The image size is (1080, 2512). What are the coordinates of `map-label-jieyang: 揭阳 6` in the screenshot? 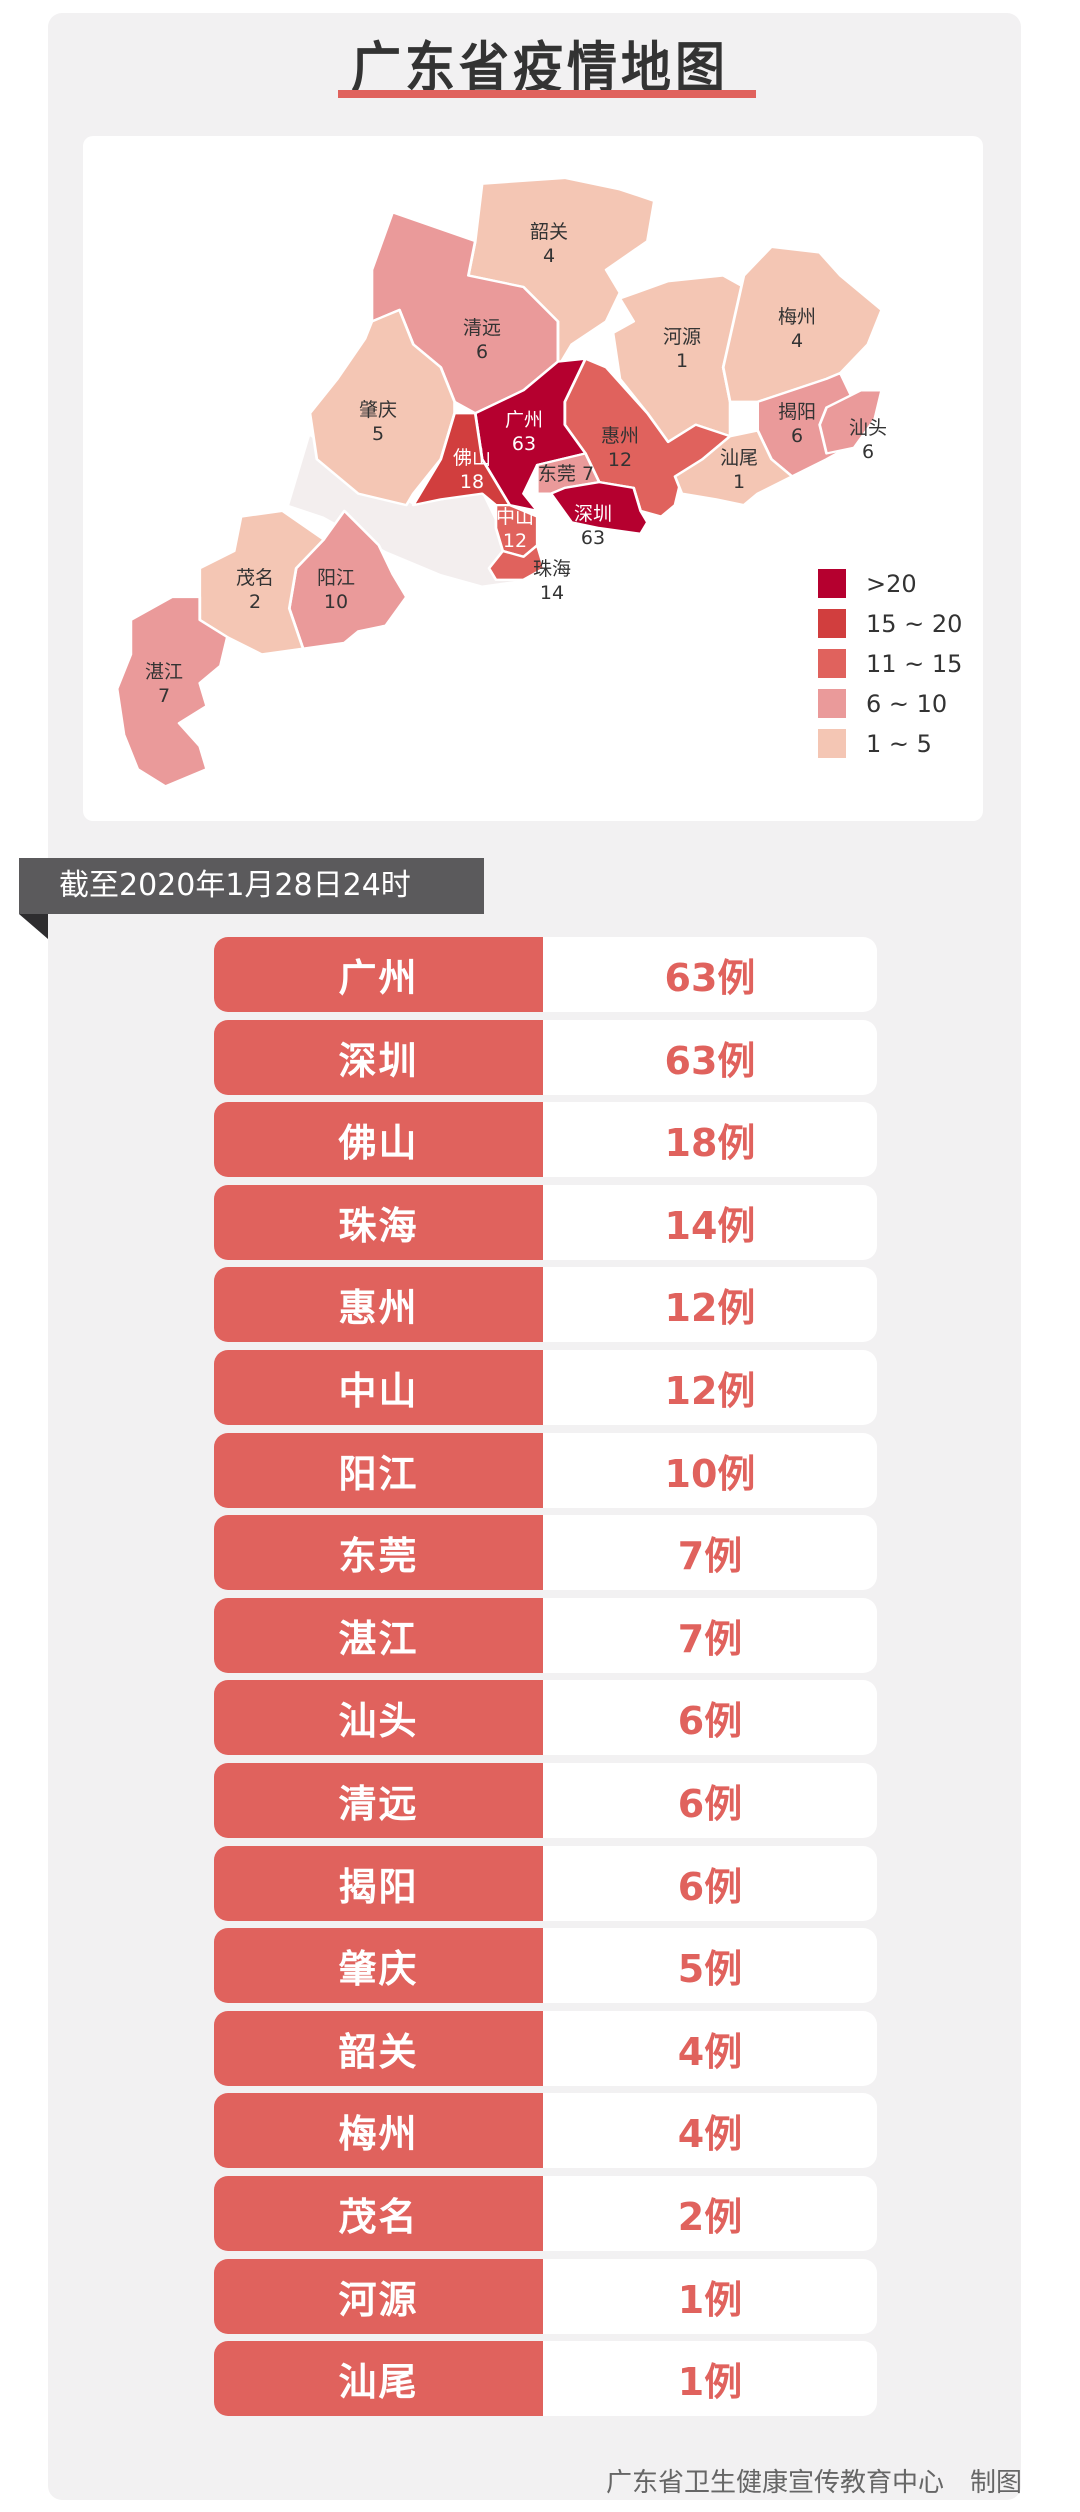 It's located at (797, 424).